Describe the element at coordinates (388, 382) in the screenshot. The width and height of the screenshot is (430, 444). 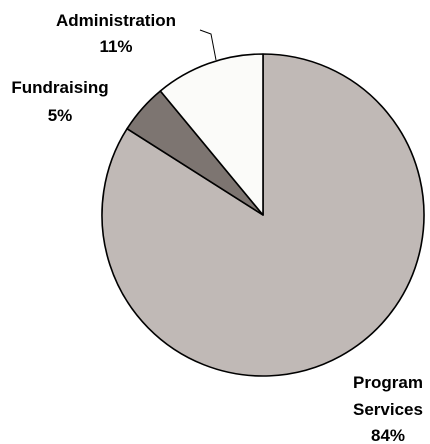
I see `label-program-services-name-line-1: Program` at that location.